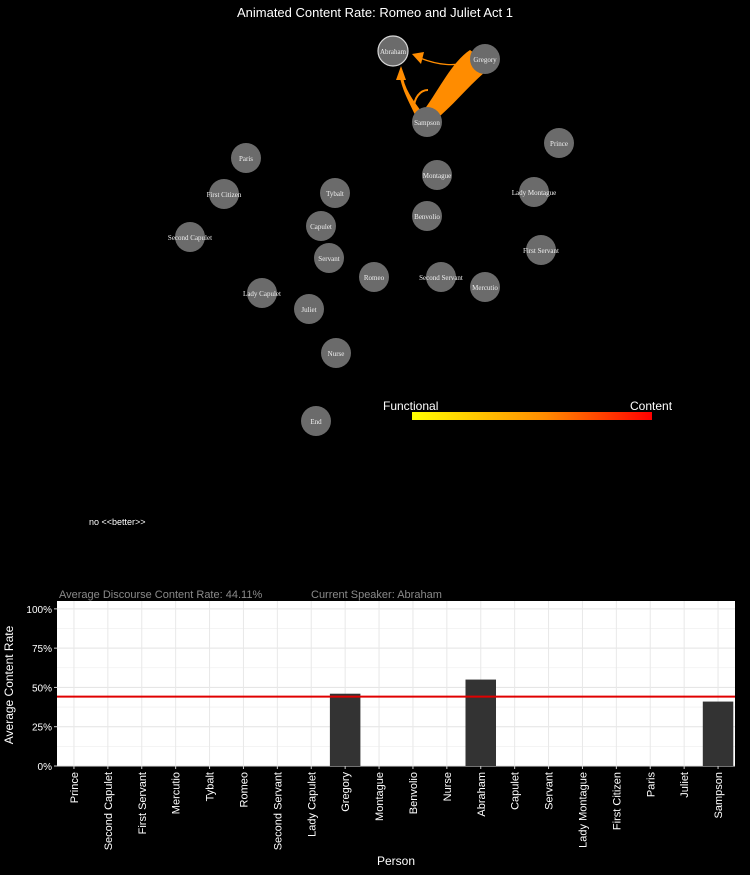  I want to click on x-tick-label-nurse: Nurse, so click(448, 786).